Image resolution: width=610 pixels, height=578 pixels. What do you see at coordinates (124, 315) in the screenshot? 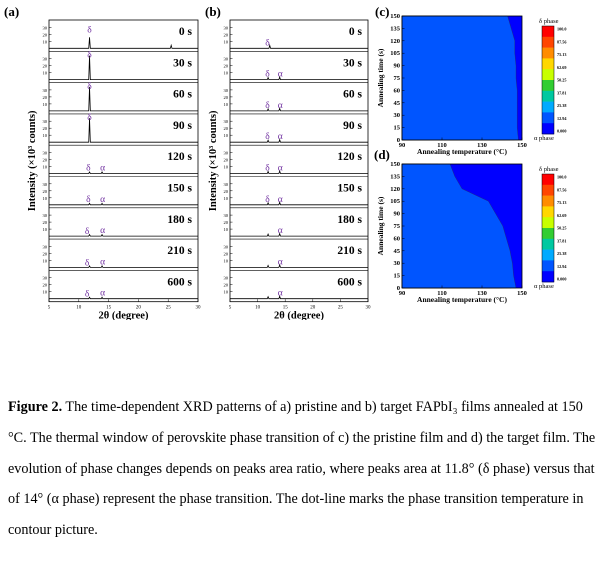
I see `x-axis-label: 2θ (degree)` at bounding box center [124, 315].